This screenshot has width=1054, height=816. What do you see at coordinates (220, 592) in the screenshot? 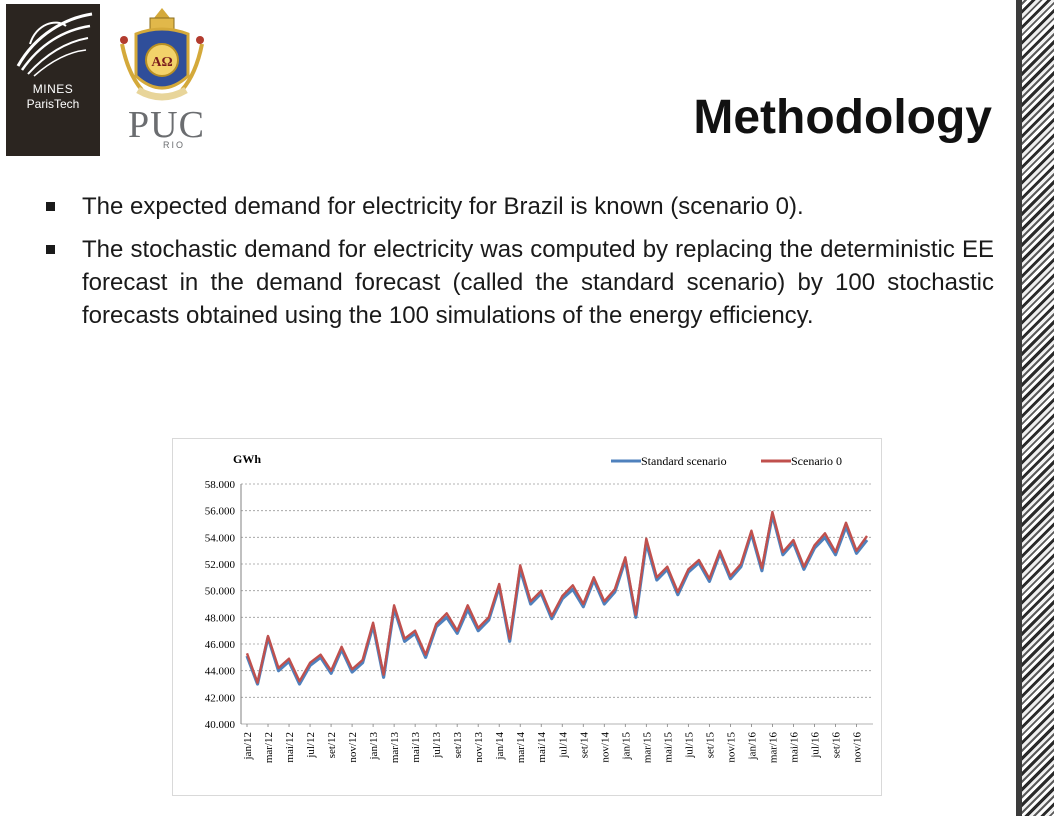
I see `y-tick-label: 50.000` at bounding box center [220, 592].